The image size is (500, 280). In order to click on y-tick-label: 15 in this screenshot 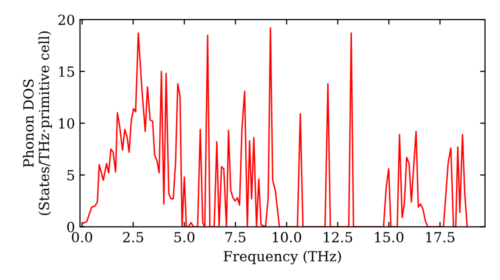, I will do `click(66, 71)`.